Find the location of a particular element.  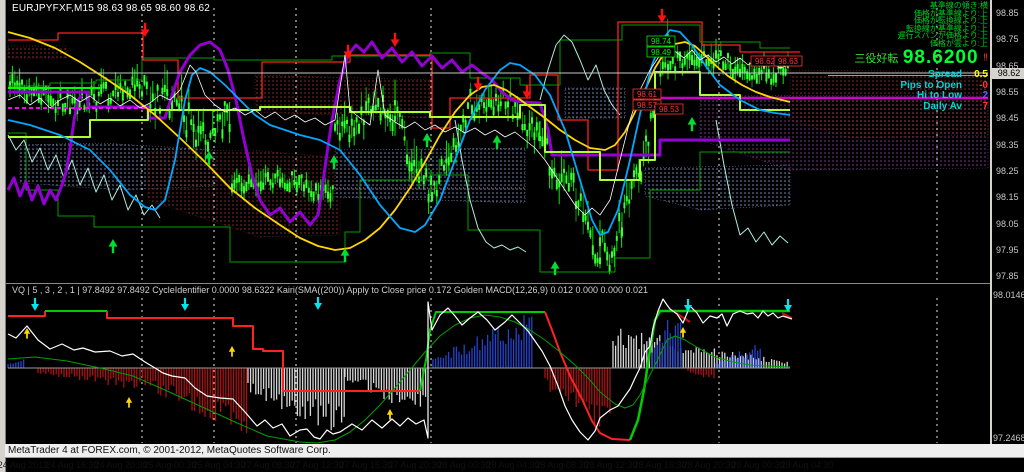

price-label: 98.74 is located at coordinates (661, 41).